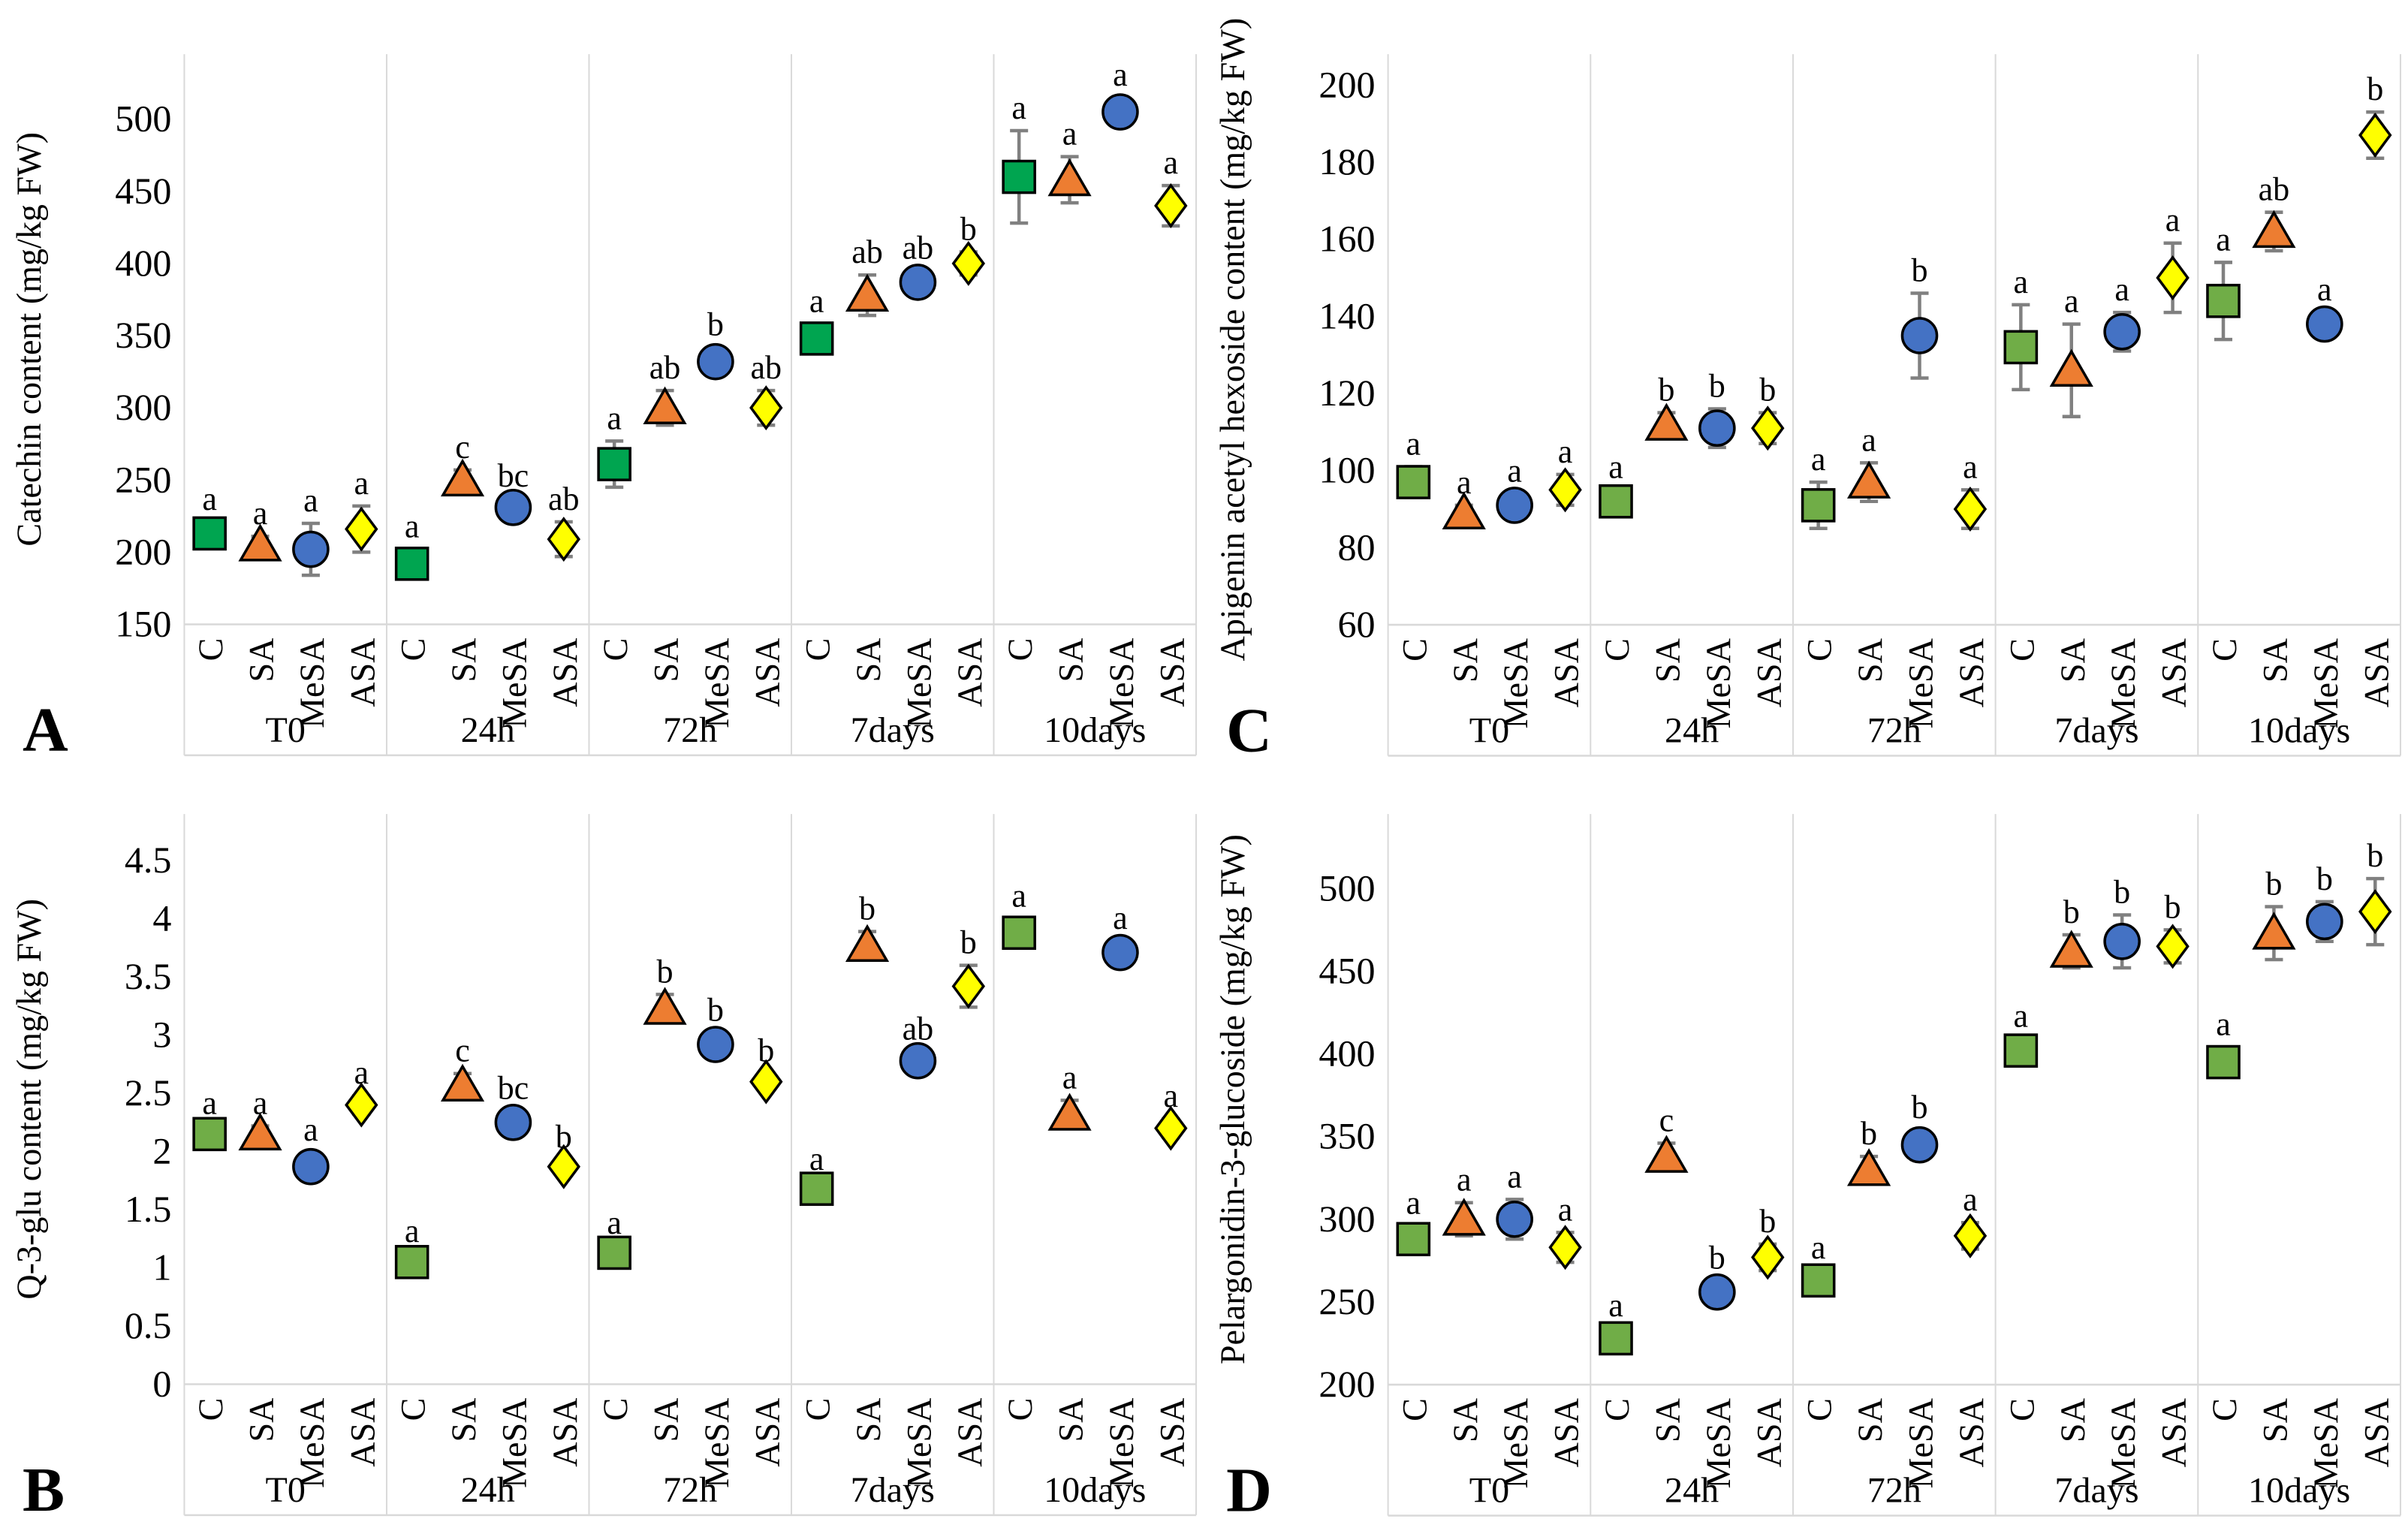 The width and height of the screenshot is (2408, 1522). What do you see at coordinates (362, 529) in the screenshot?
I see `marker-A-T0-ASA` at bounding box center [362, 529].